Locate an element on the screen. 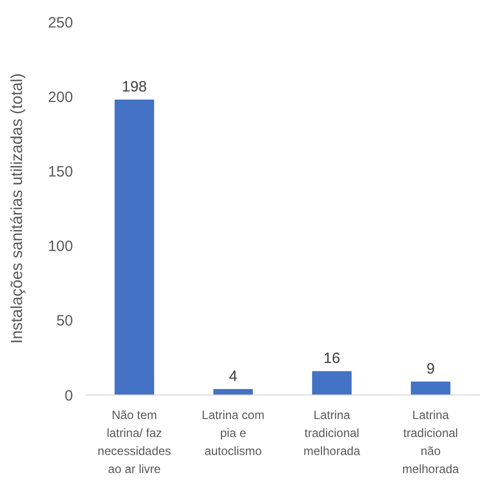 This screenshot has height=494, width=486. data-label: 16 is located at coordinates (332, 359).